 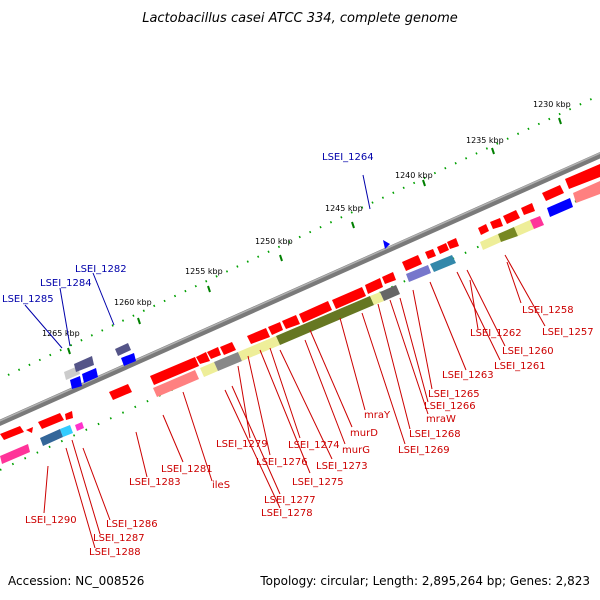 What do you see at coordinates (435, 434) in the screenshot?
I see `gene-label: LSEI_1268` at bounding box center [435, 434].